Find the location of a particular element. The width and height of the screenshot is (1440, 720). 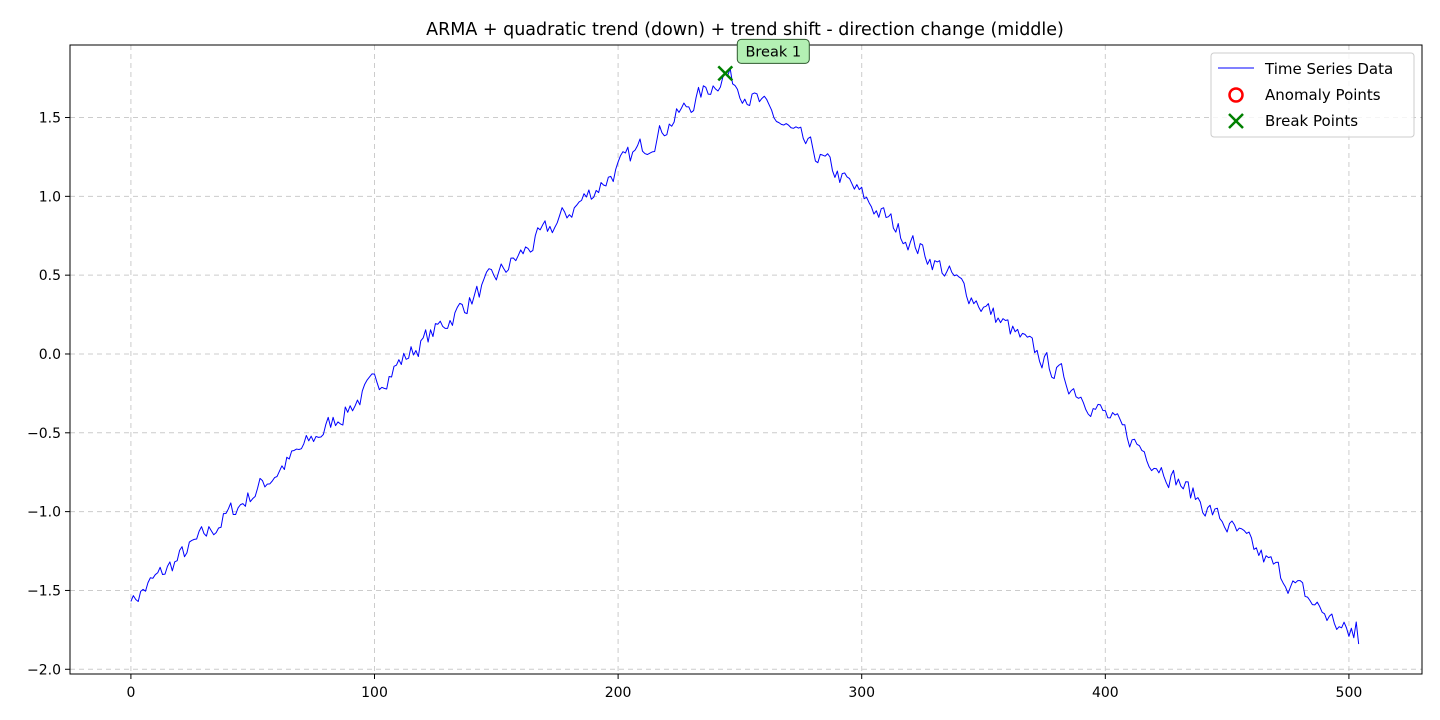

x-tick-label: 200 is located at coordinates (618, 693).